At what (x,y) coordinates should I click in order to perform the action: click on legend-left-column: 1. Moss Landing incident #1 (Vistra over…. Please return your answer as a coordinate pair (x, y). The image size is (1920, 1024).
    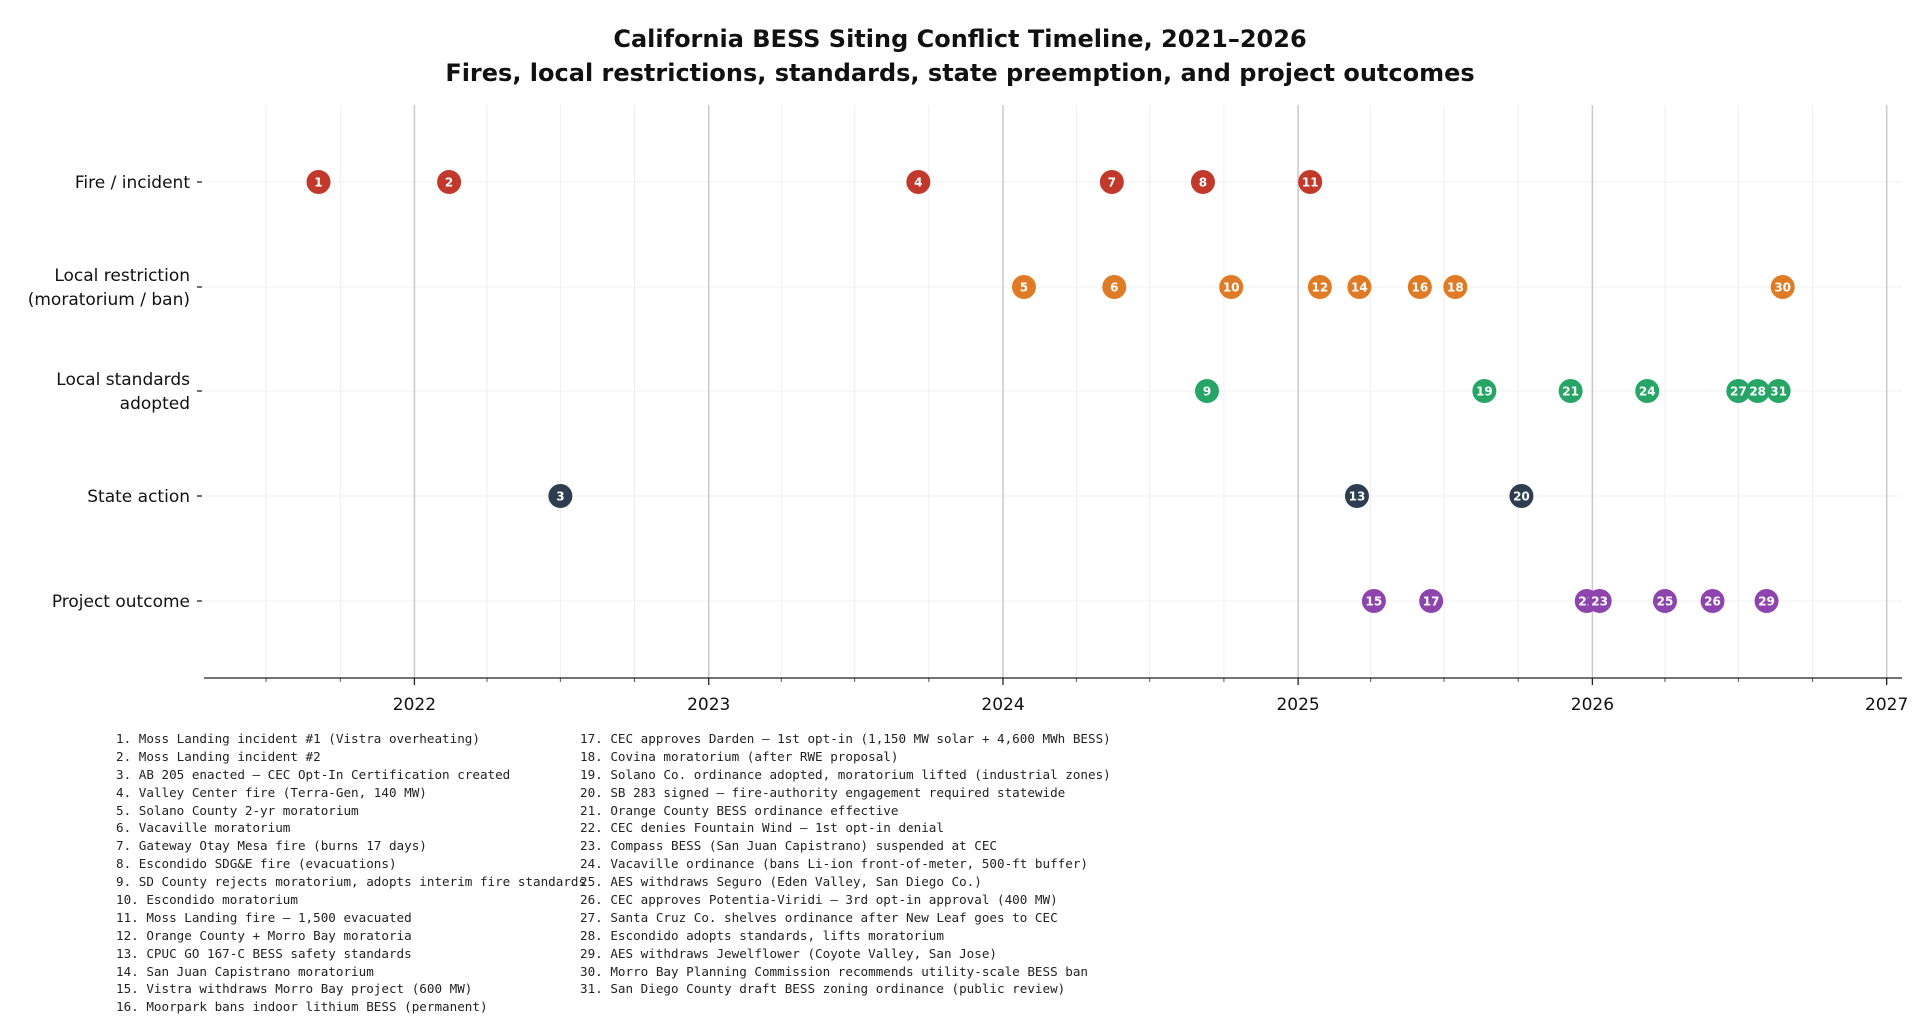
    Looking at the image, I should click on (351, 873).